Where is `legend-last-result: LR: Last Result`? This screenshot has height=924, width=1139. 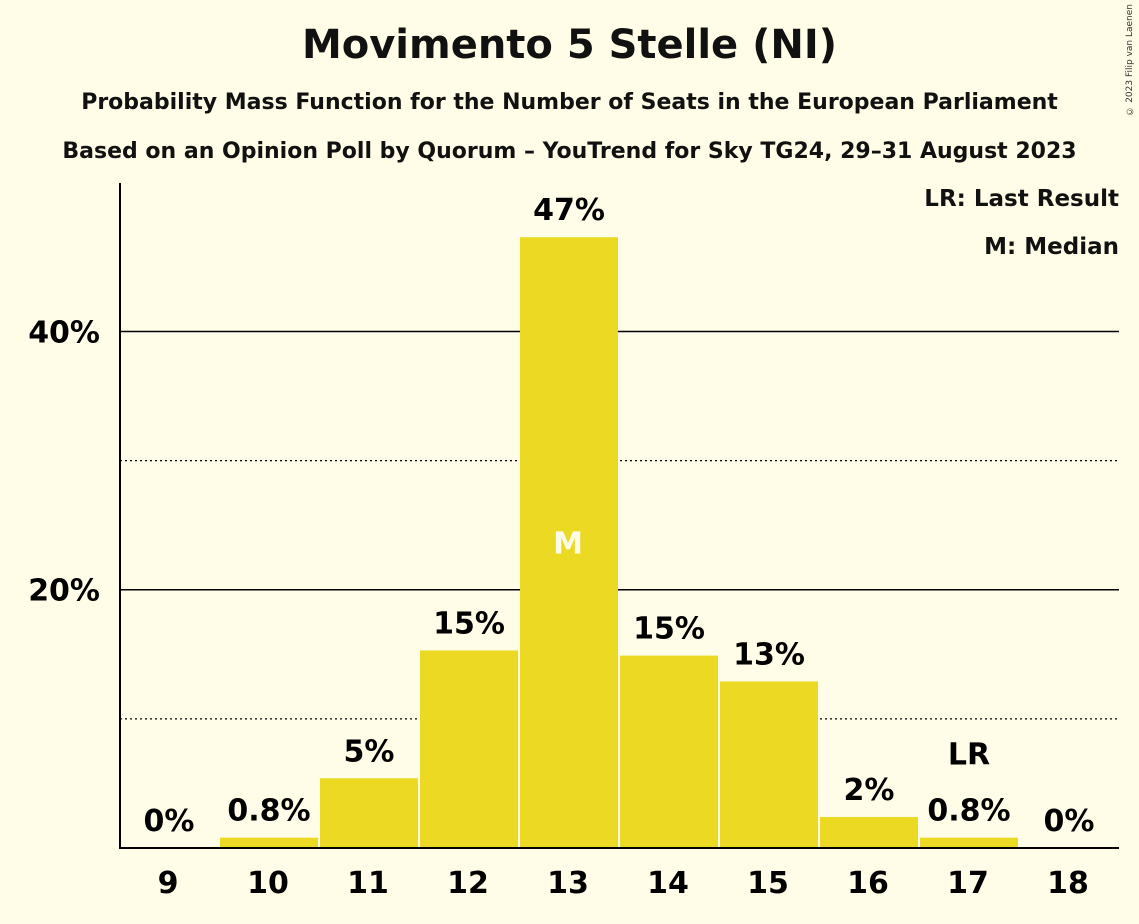
legend-last-result: LR: Last Result is located at coordinates (1021, 199).